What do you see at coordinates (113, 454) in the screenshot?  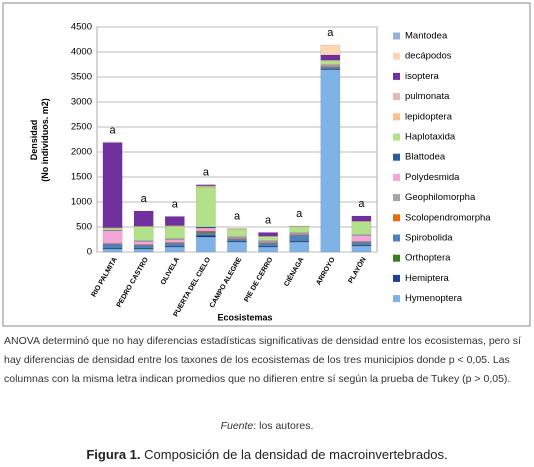 I see `figure-label: Figura 1.` at bounding box center [113, 454].